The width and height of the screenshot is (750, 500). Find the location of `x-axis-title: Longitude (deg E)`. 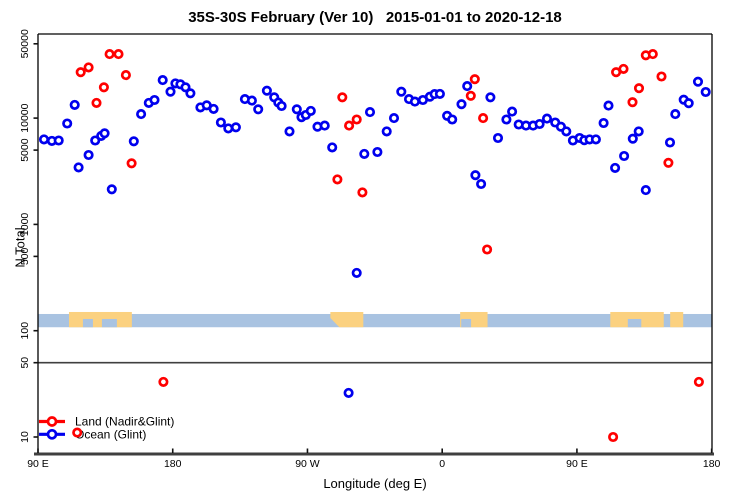

x-axis-title: Longitude (deg E) is located at coordinates (375, 483).